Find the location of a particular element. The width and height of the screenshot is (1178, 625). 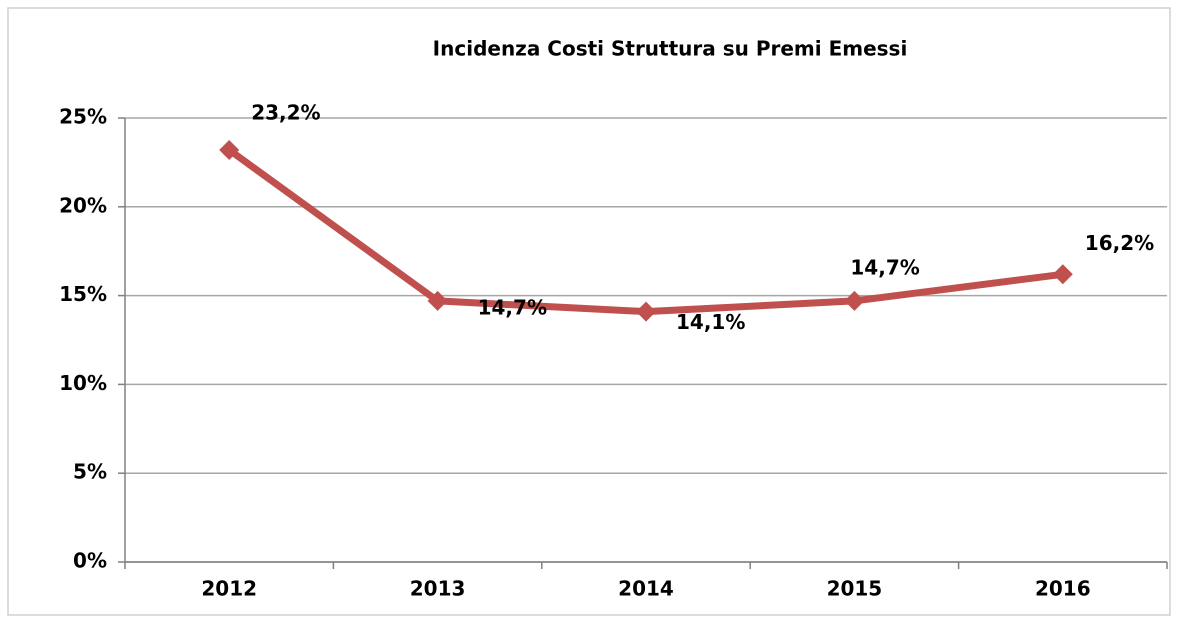

x-tick-label: 2012 is located at coordinates (229, 589).